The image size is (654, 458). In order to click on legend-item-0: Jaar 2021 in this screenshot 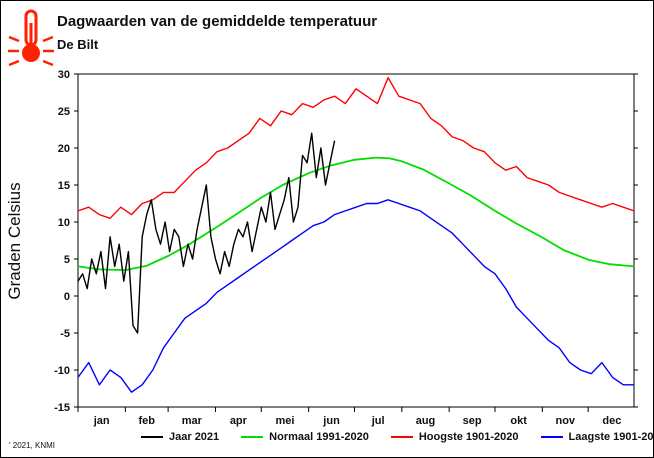, I will do `click(180, 437)`.